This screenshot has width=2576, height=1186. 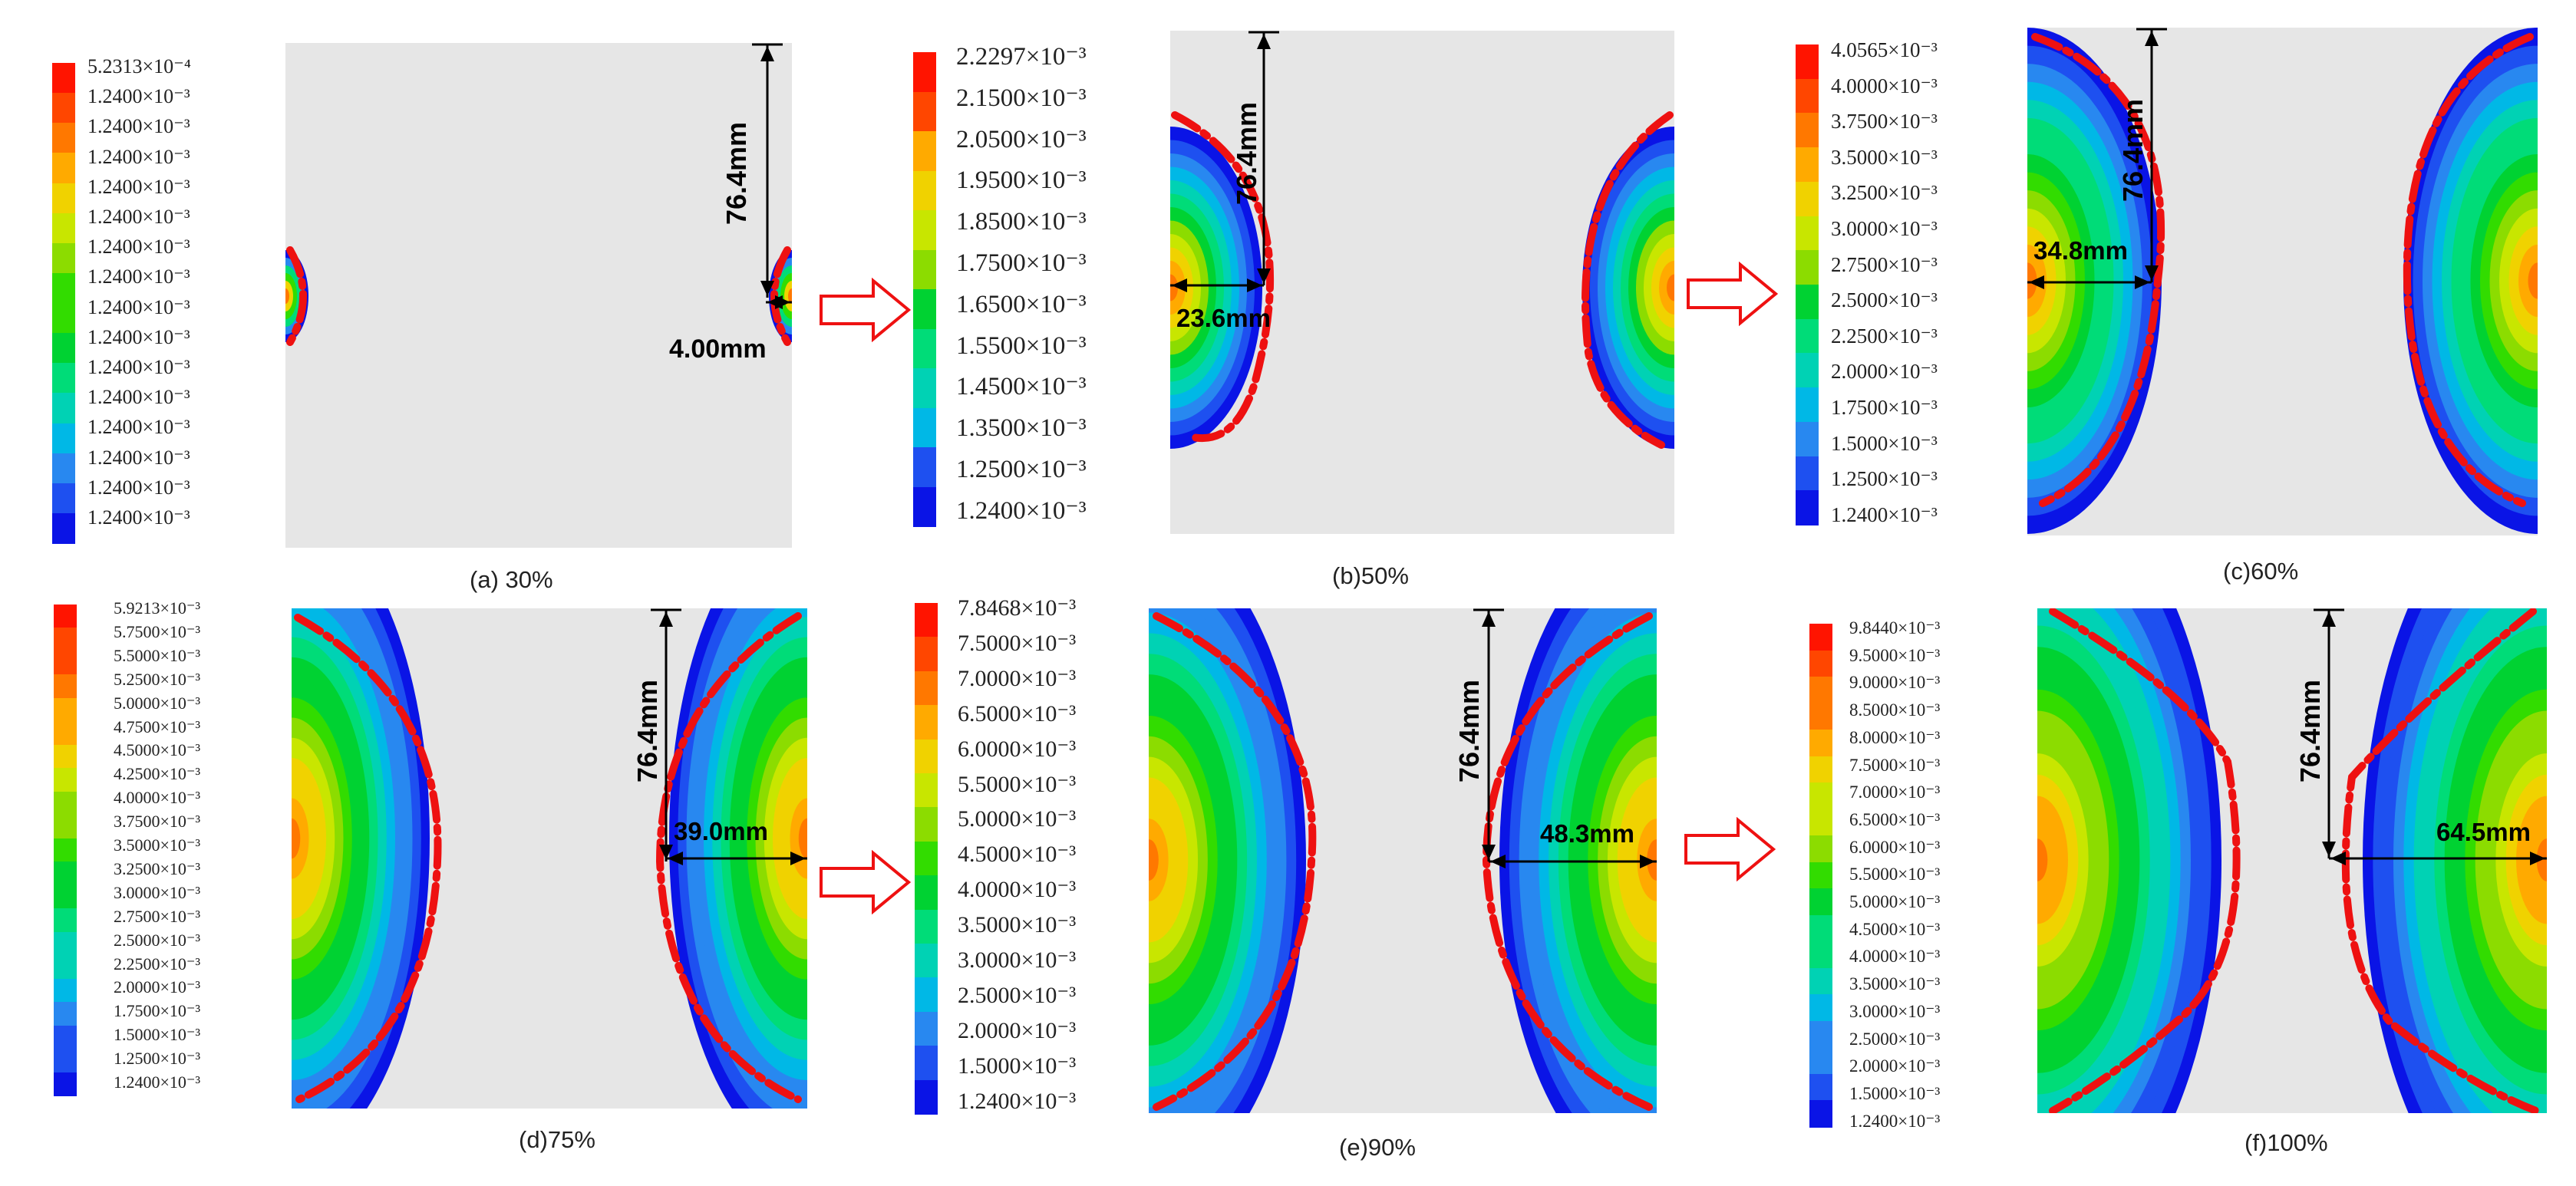 What do you see at coordinates (1017, 608) in the screenshot?
I see `legend-value: 7.8468×10⁻³` at bounding box center [1017, 608].